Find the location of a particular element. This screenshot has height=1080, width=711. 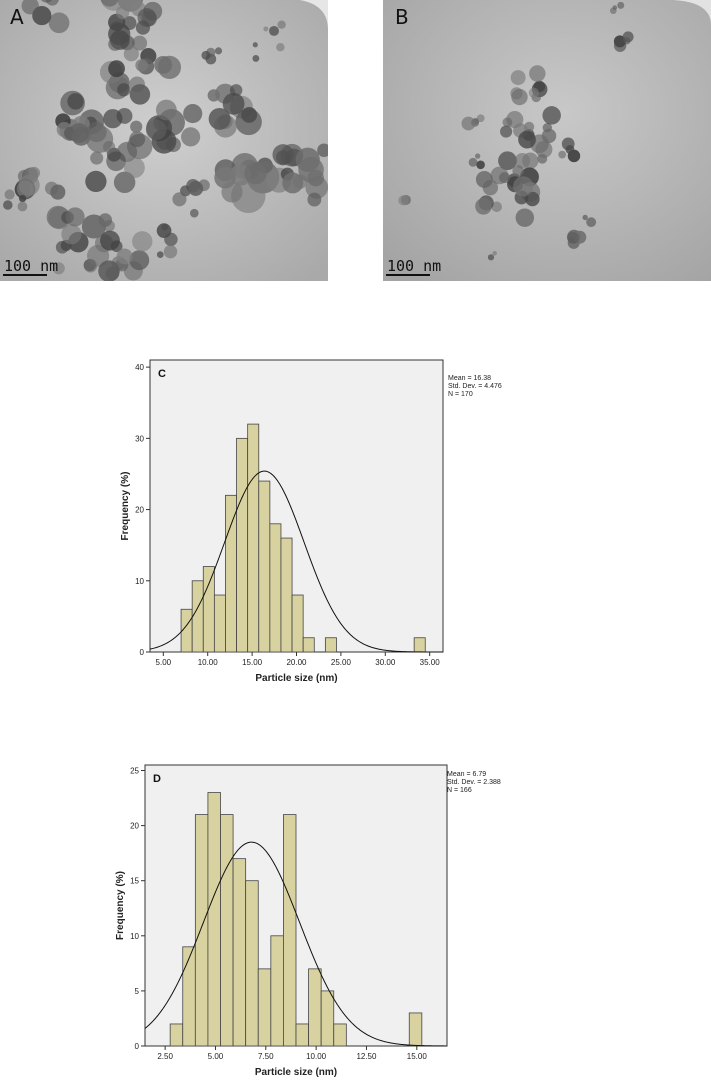

scale-bar-b is located at coordinates (408, 275).